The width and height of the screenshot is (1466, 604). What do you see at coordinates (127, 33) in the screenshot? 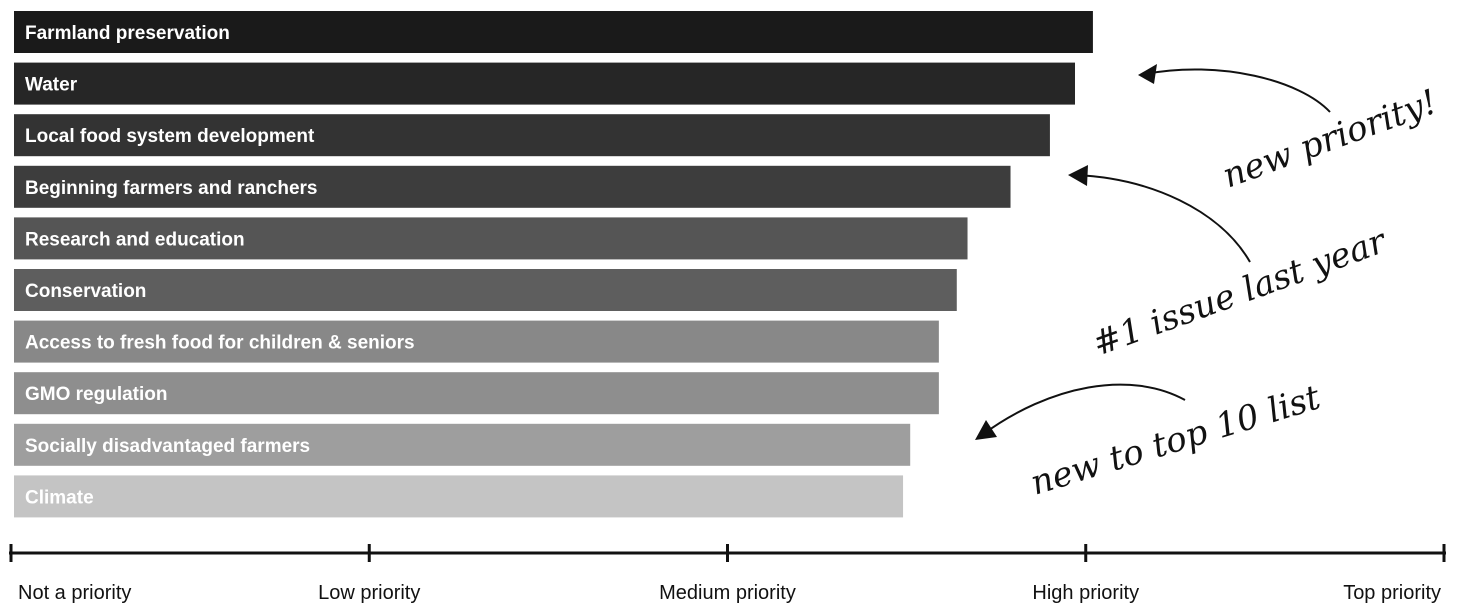
I see `bar-label-farmland-preservation: Farmland preservation` at bounding box center [127, 33].